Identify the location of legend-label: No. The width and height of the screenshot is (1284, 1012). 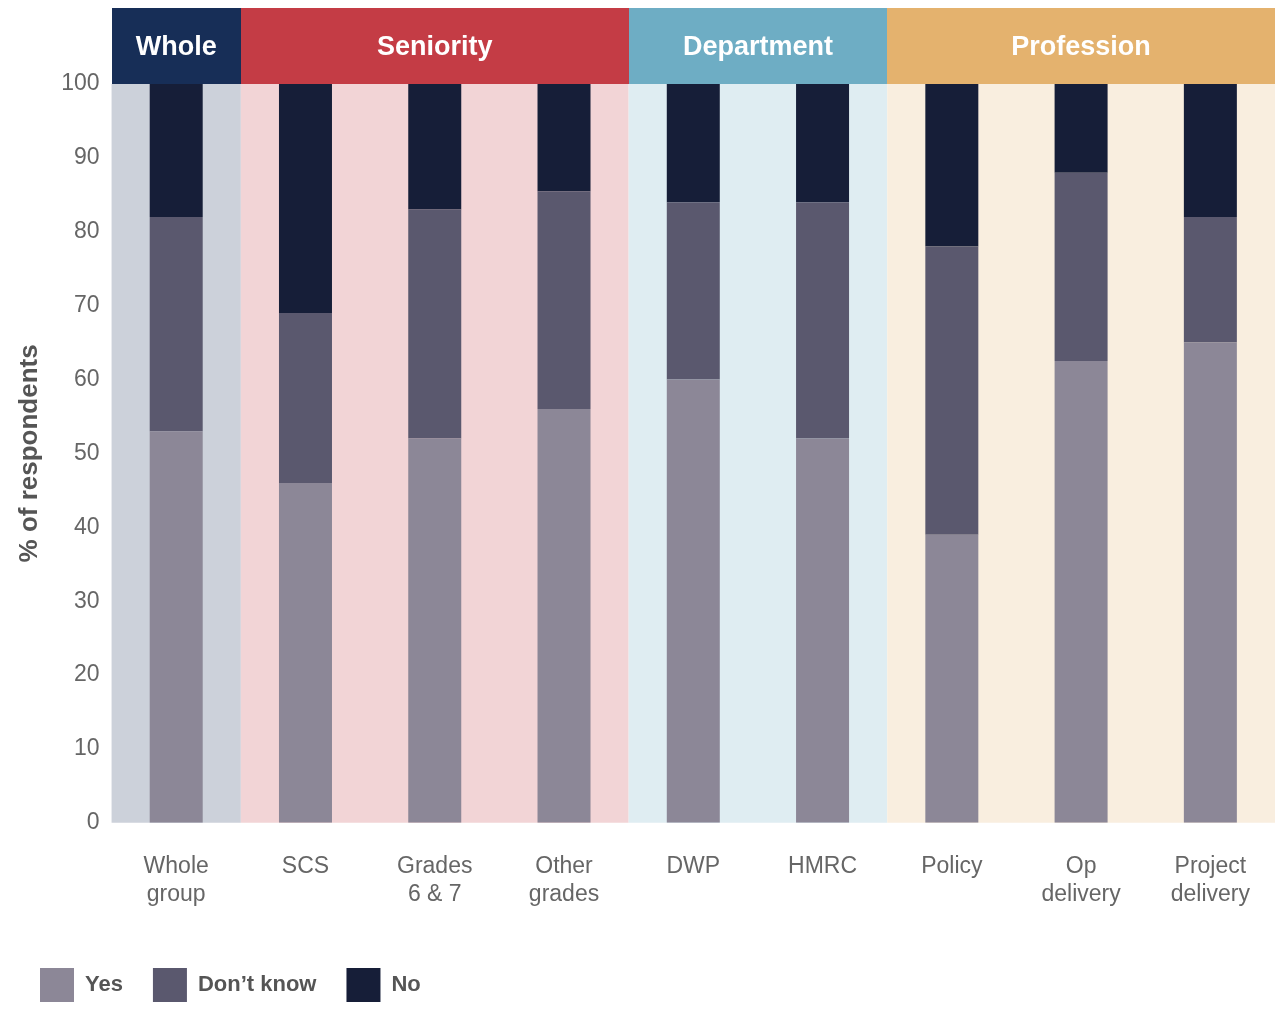
(406, 984).